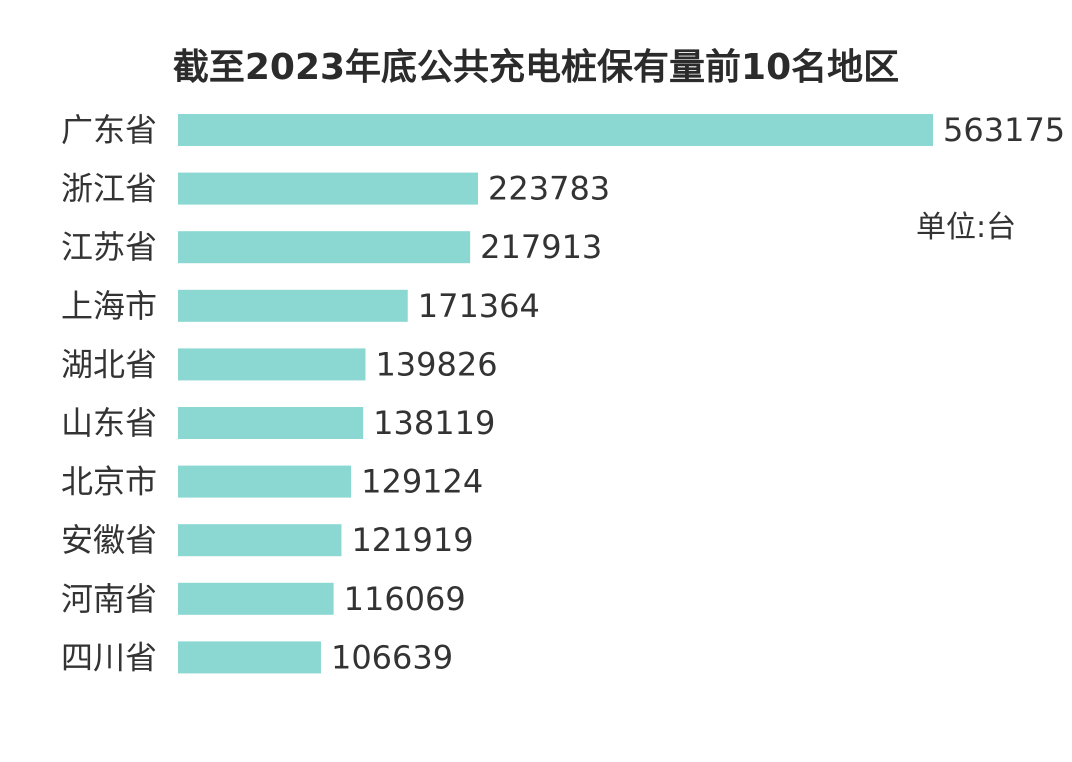 The image size is (1072, 762). I want to click on category-label: 湖北省, so click(109, 364).